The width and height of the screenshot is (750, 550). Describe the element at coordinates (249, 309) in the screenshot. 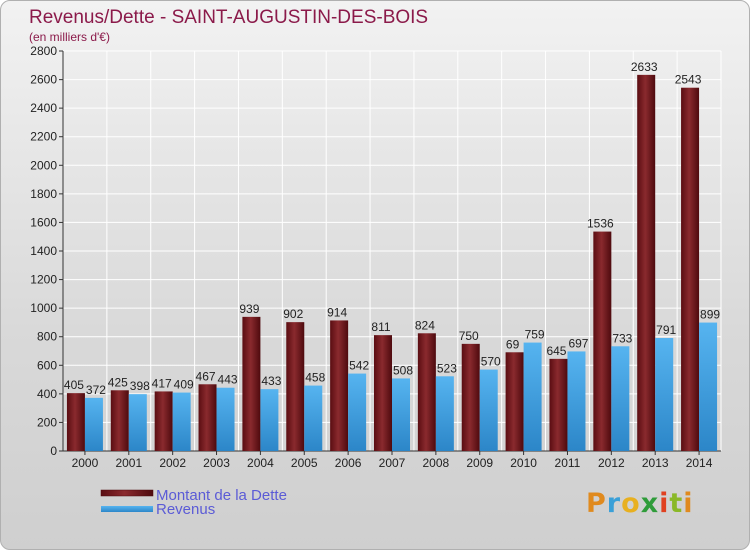

I see `data-label-debt: 939` at that location.